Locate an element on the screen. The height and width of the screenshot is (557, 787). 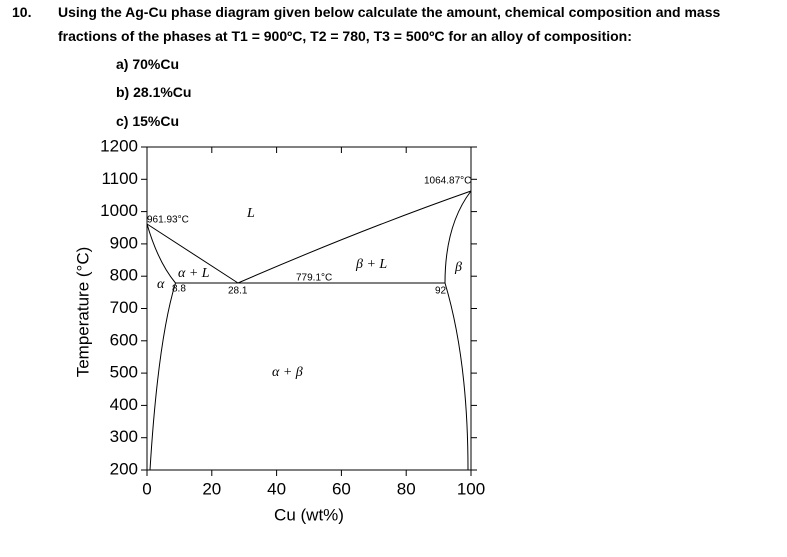
annotation: β + L is located at coordinates (371, 264).